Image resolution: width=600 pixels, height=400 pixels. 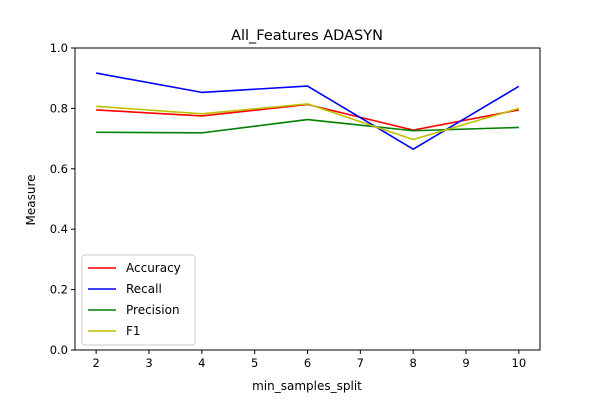 I want to click on legend-label-recall: Recall, so click(x=144, y=289).